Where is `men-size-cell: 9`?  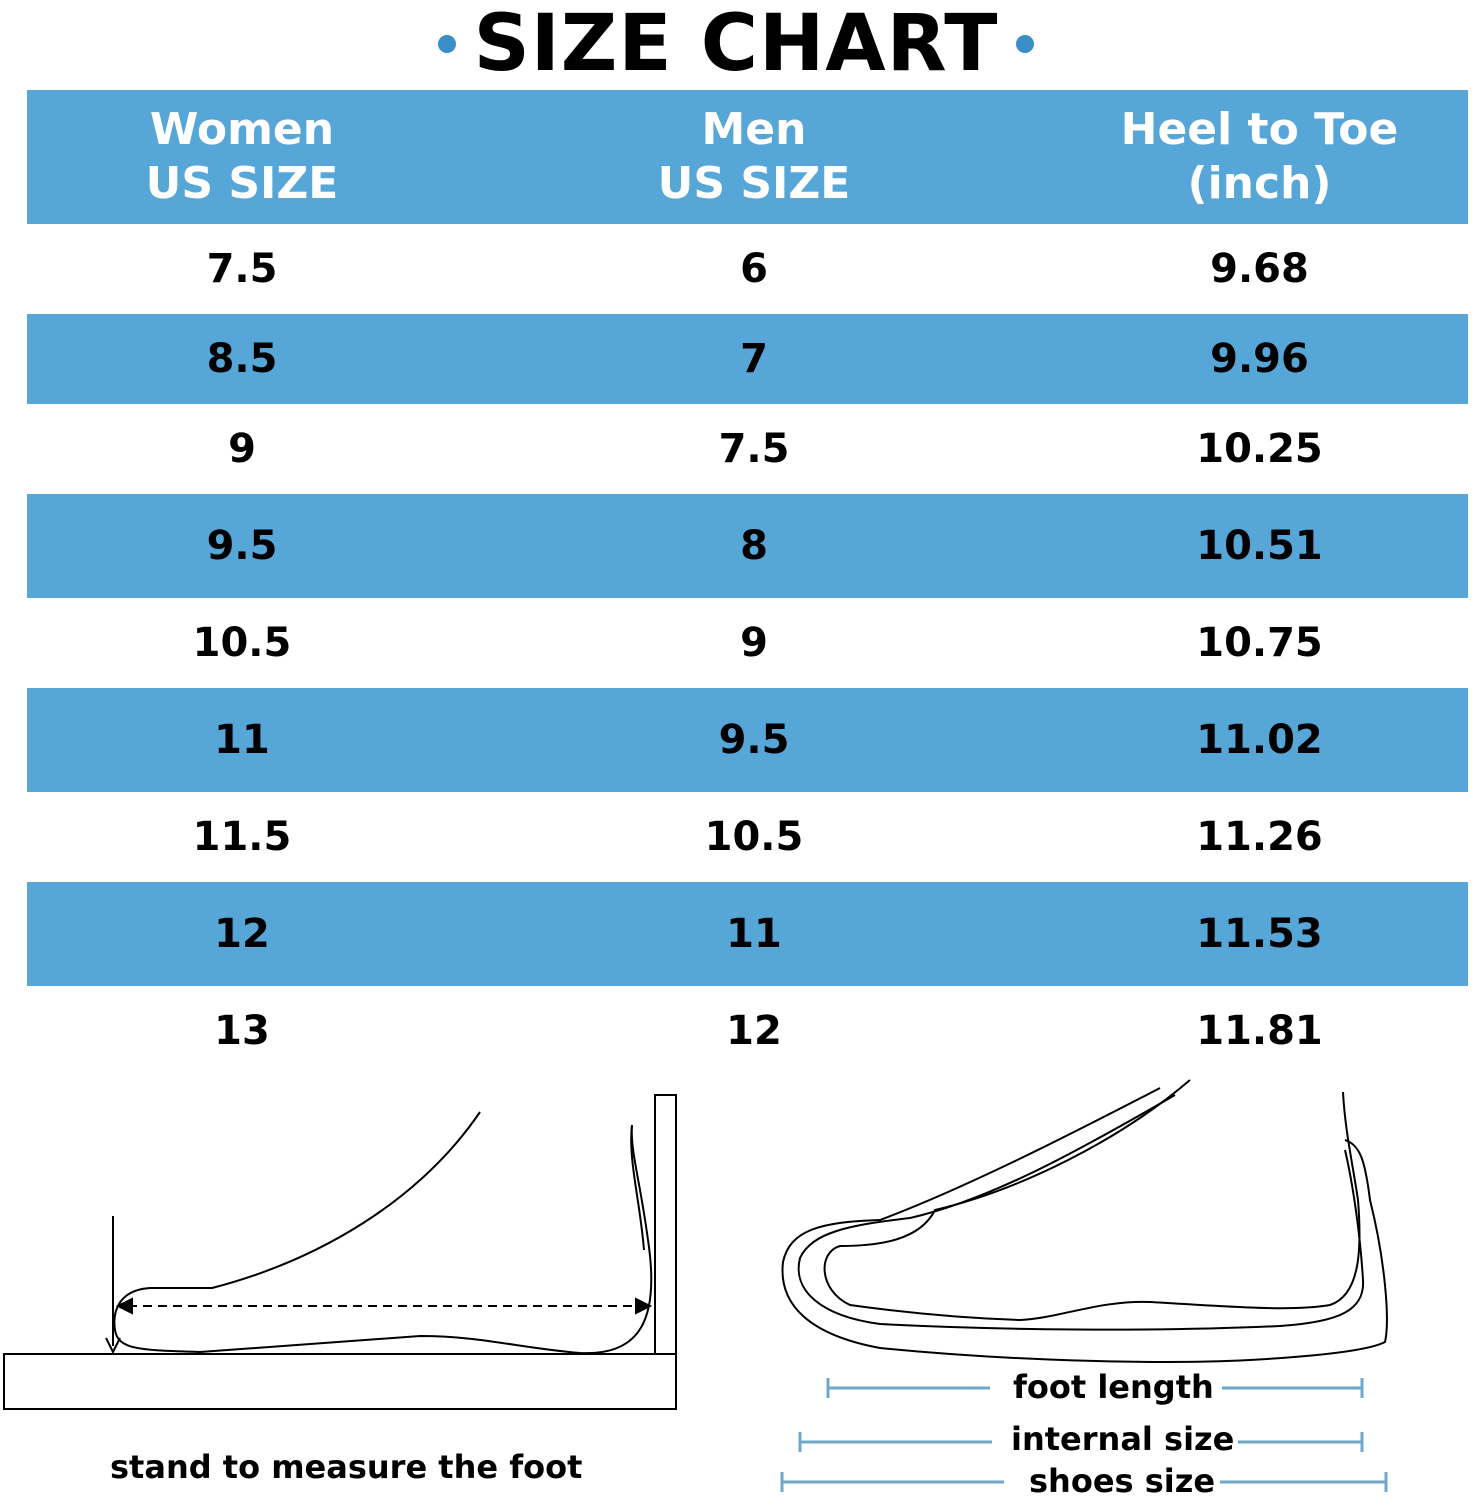 men-size-cell: 9 is located at coordinates (754, 643).